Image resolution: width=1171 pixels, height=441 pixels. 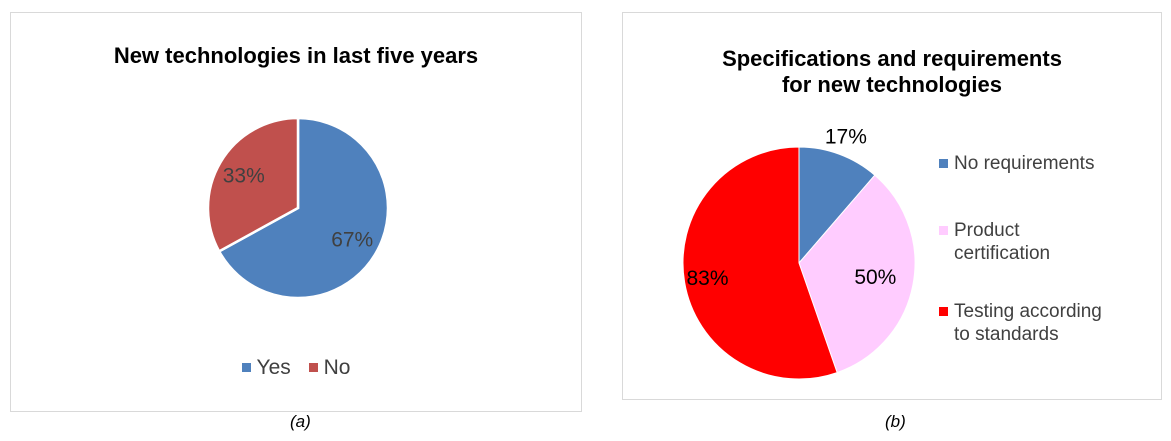 What do you see at coordinates (837, 205) in the screenshot?
I see `pie-slice-no-requirements` at bounding box center [837, 205].